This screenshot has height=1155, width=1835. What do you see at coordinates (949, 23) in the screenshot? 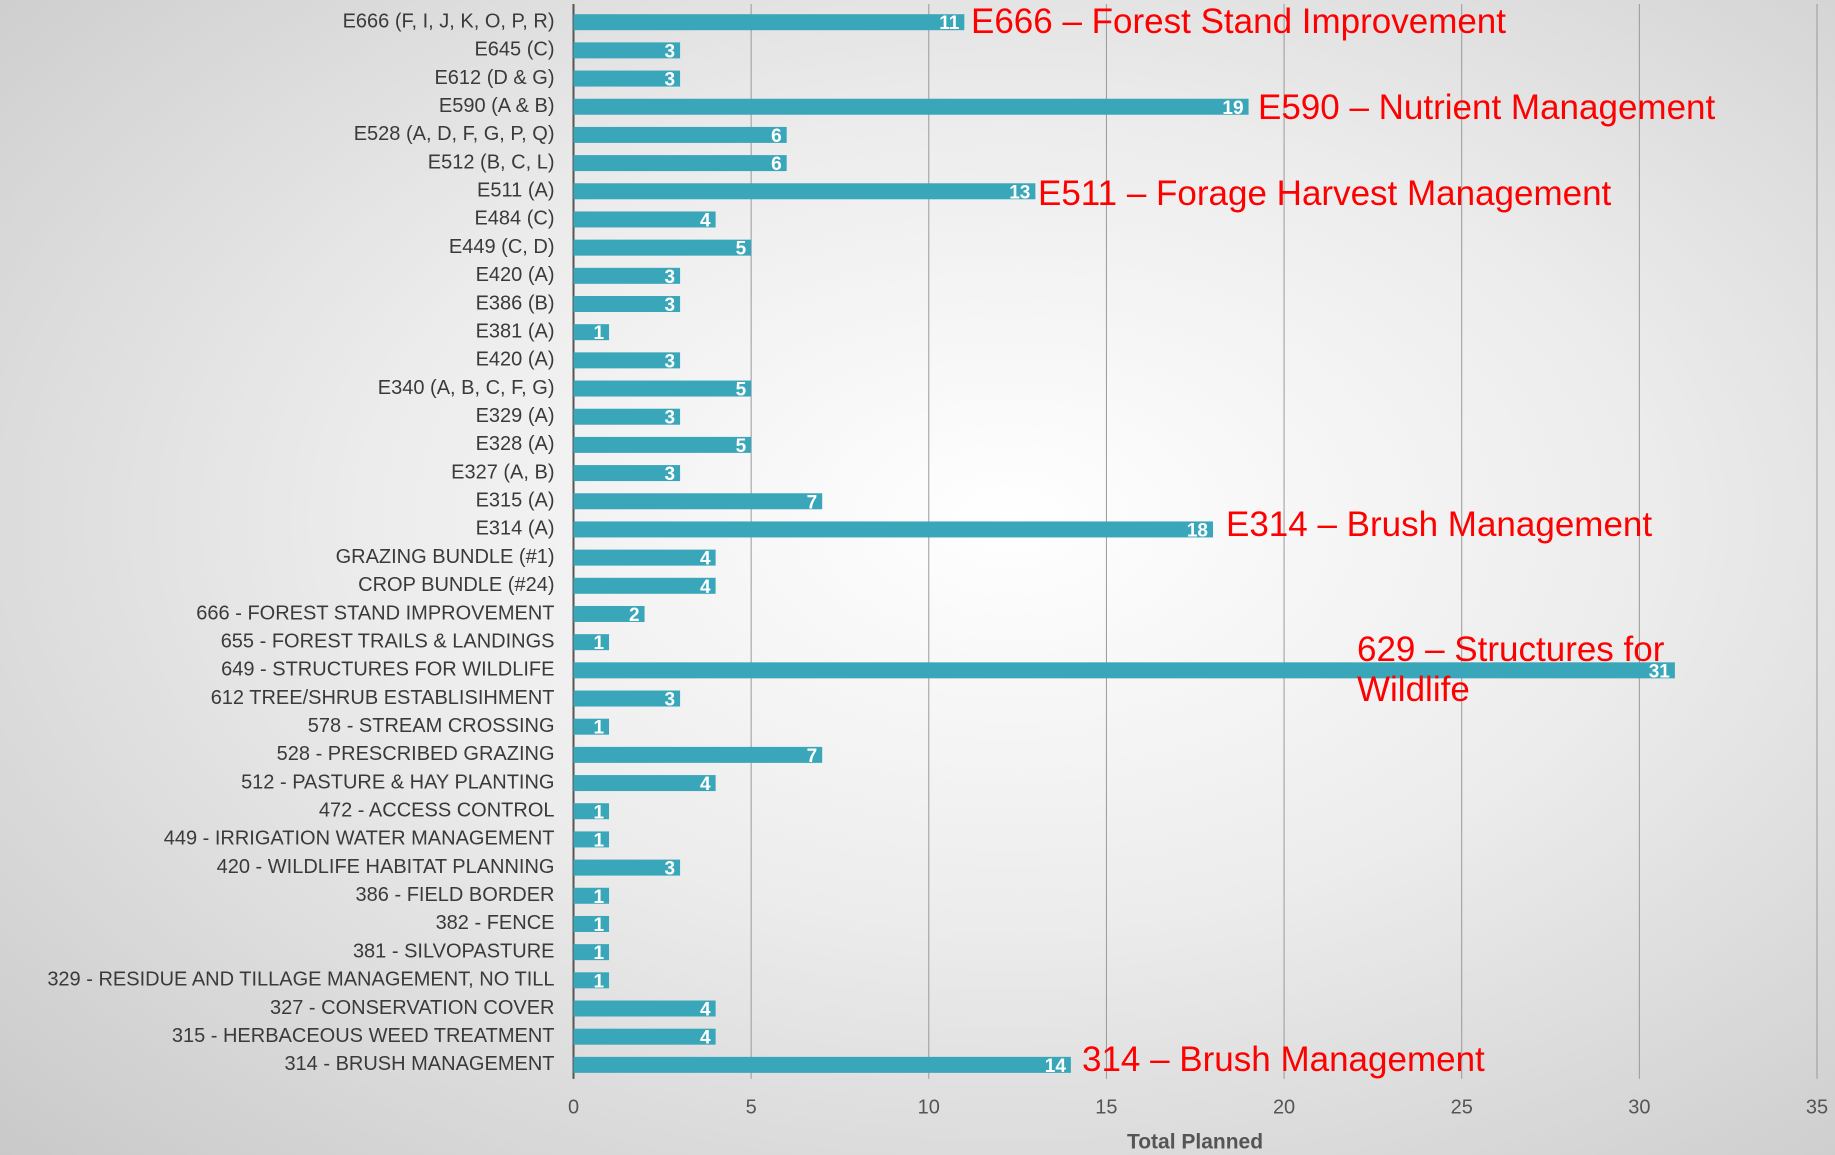
I see `value-label: 11` at bounding box center [949, 23].